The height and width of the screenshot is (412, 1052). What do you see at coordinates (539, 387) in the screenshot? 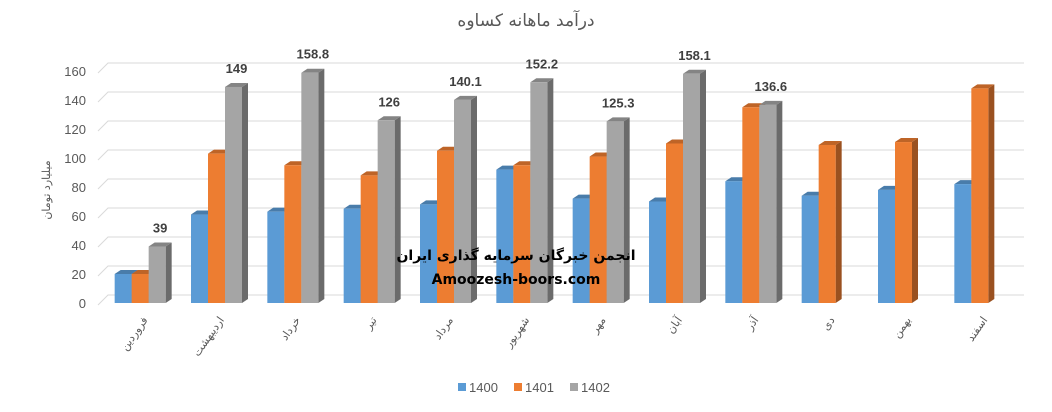
I see `legend-label: 1401` at bounding box center [539, 387].